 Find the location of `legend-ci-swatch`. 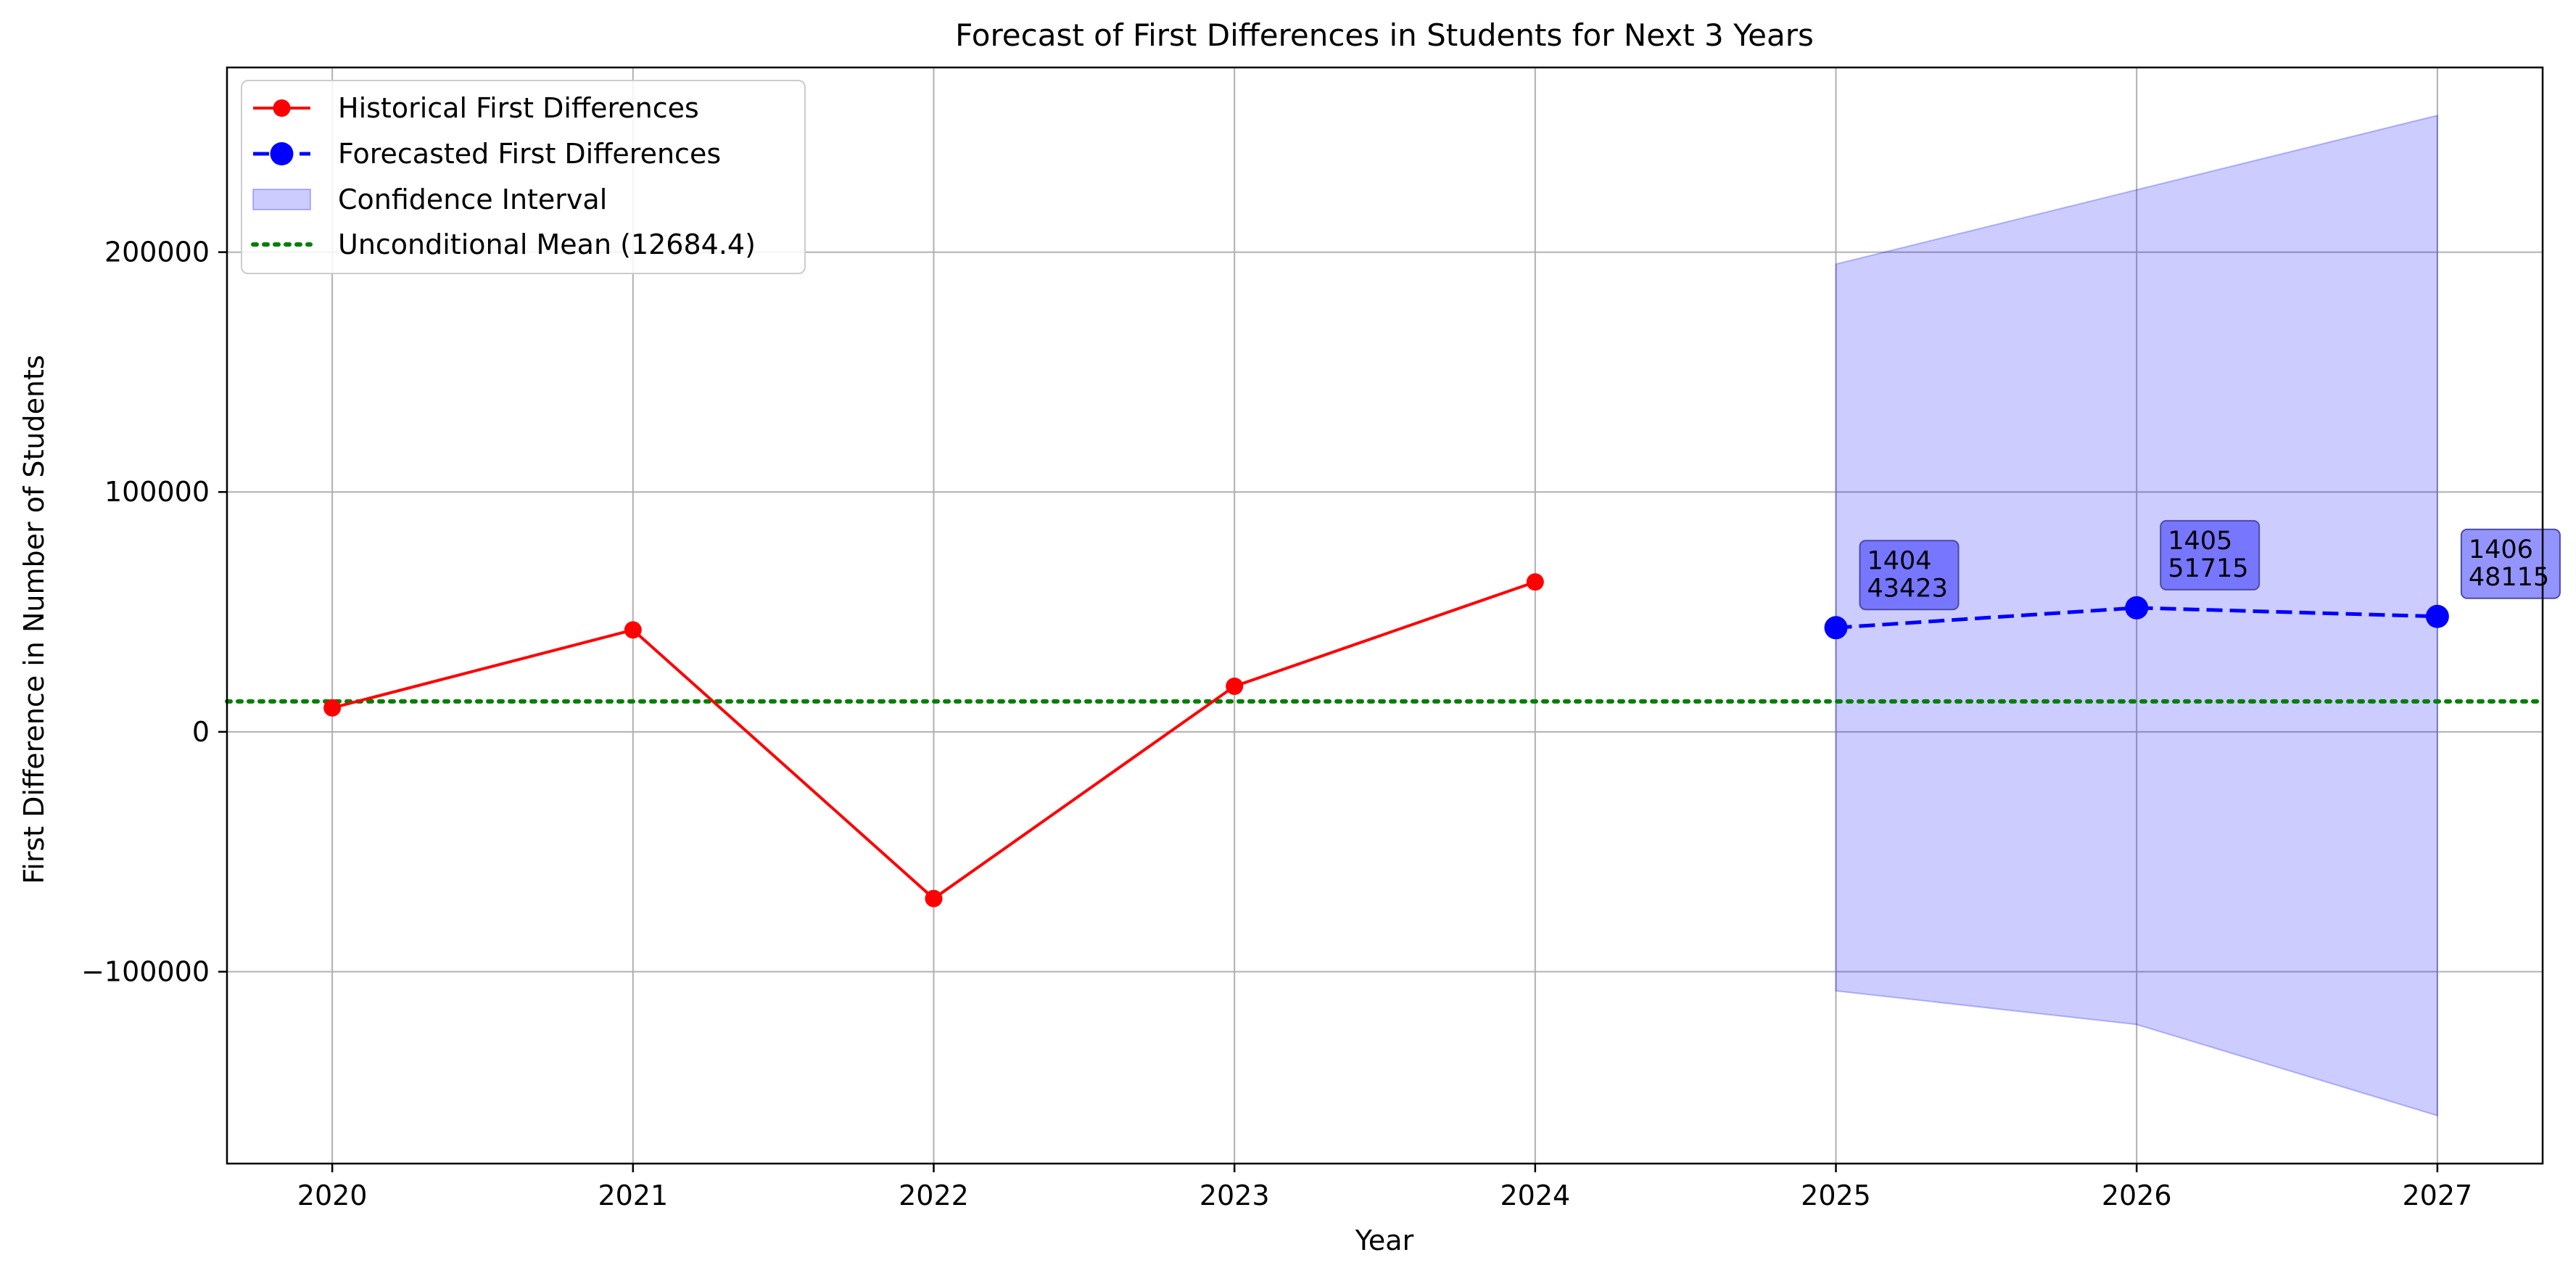

legend-ci-swatch is located at coordinates (281, 199).